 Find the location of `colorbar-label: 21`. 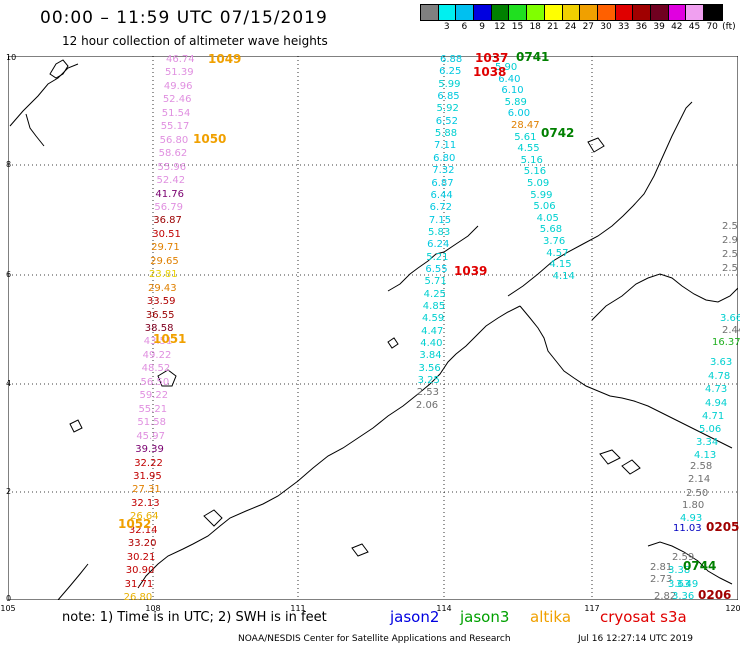

colorbar-label: 21 is located at coordinates (553, 27).